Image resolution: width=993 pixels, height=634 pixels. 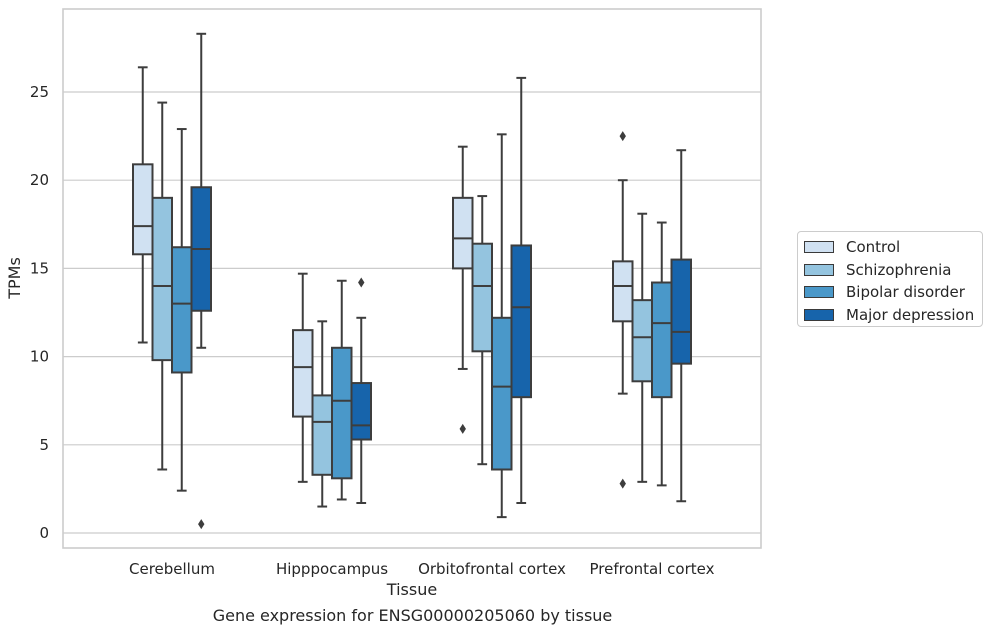 What do you see at coordinates (14, 278) in the screenshot?
I see `y-axis-label: TPMs` at bounding box center [14, 278].